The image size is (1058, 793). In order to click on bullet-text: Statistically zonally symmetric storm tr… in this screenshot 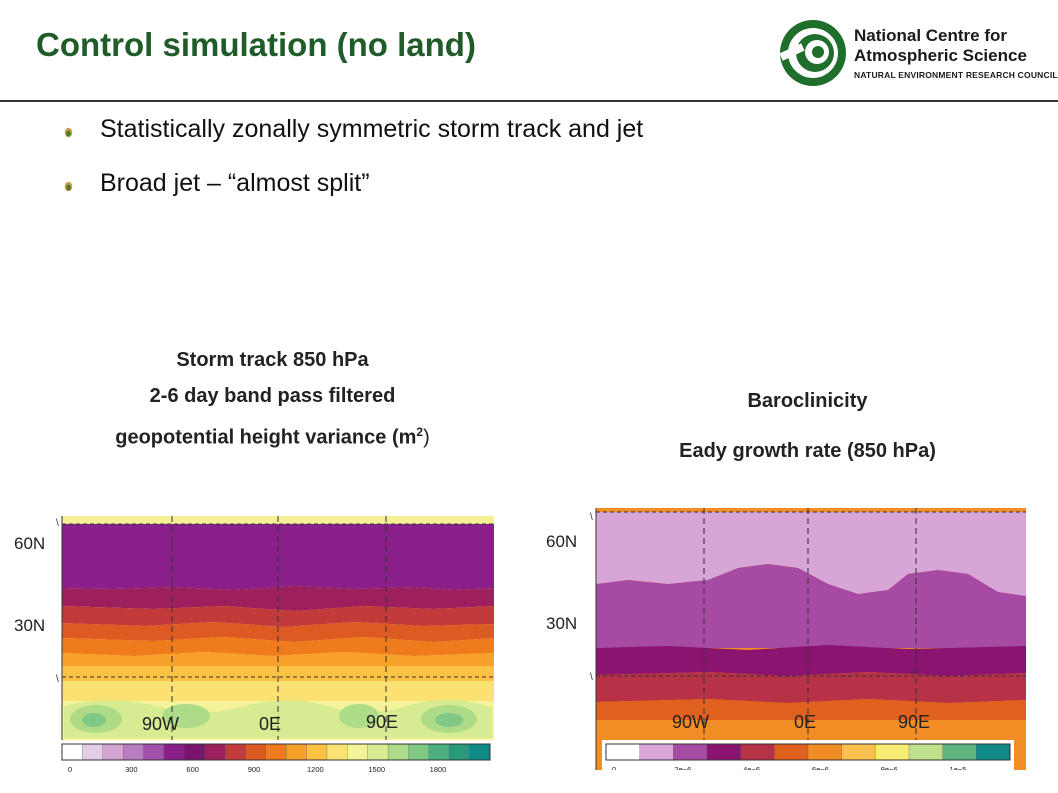, I will do `click(372, 129)`.